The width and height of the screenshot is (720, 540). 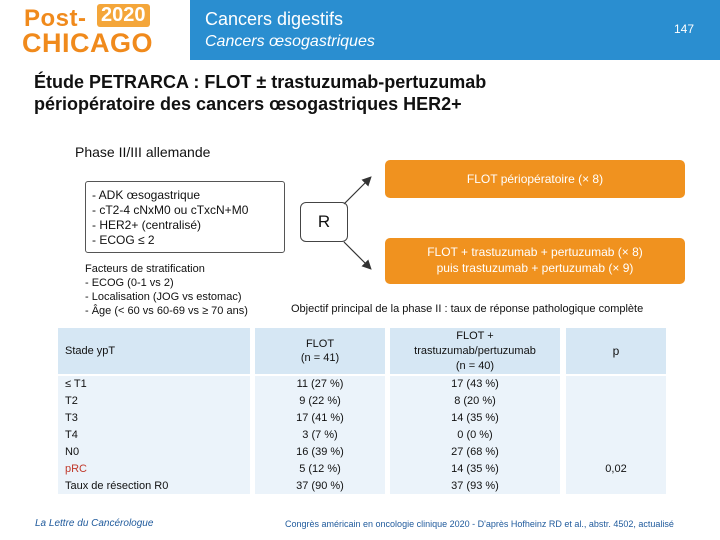 I want to click on header-trastu-line2: trastuzumab/pertuzumab, so click(x=475, y=350).